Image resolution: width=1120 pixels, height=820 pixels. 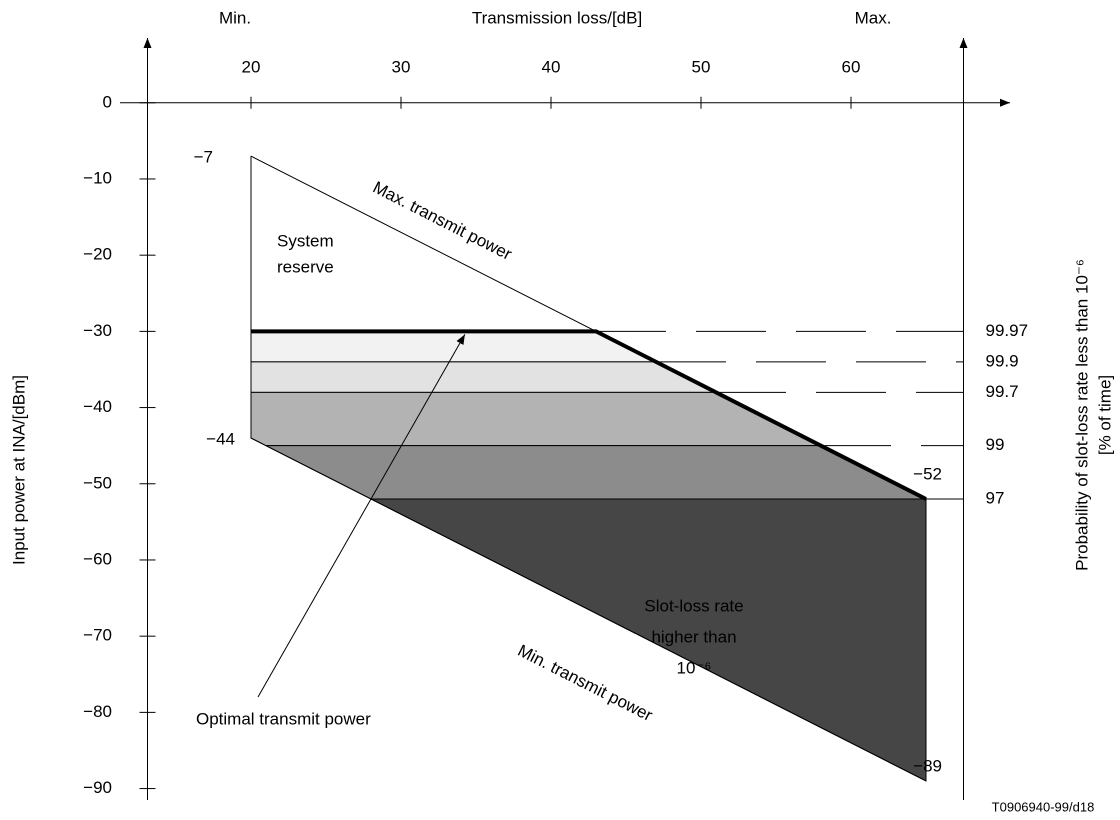 What do you see at coordinates (97, 406) in the screenshot?
I see `y-tick-label: −40` at bounding box center [97, 406].